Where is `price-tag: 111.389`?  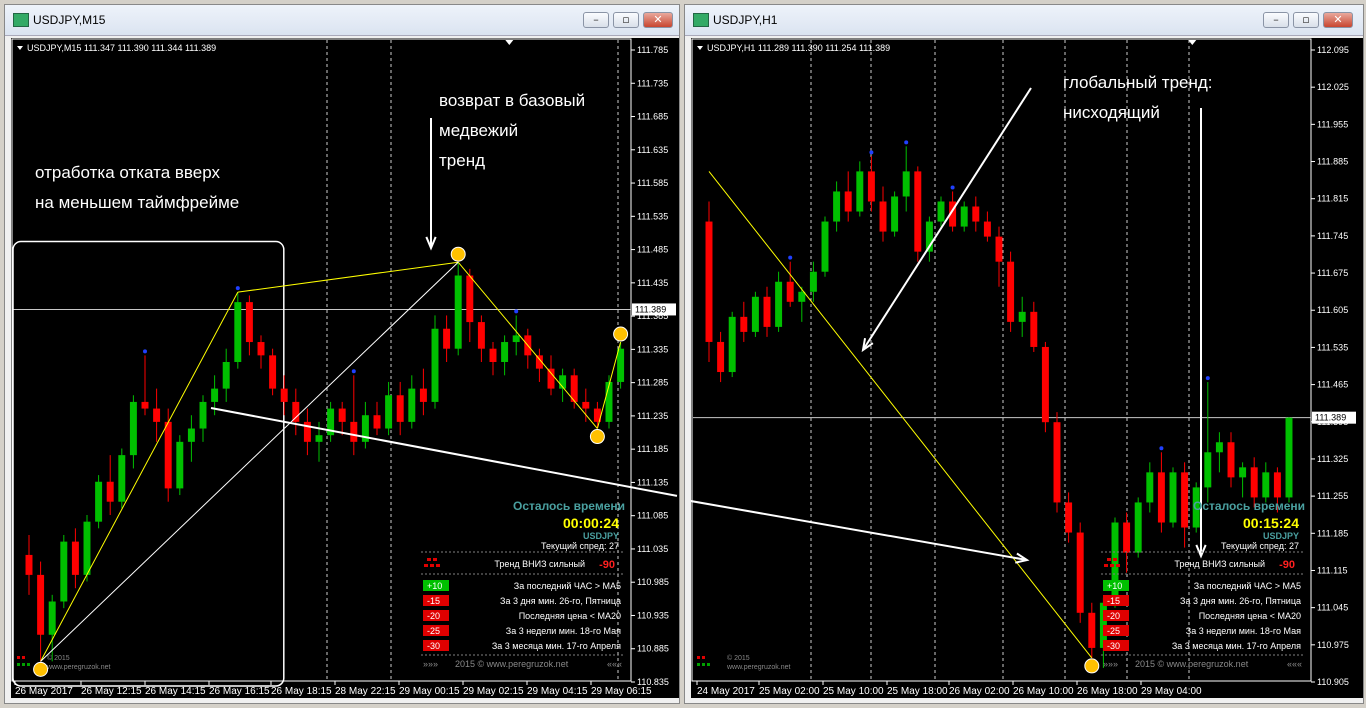 price-tag: 111.389 is located at coordinates (650, 309).